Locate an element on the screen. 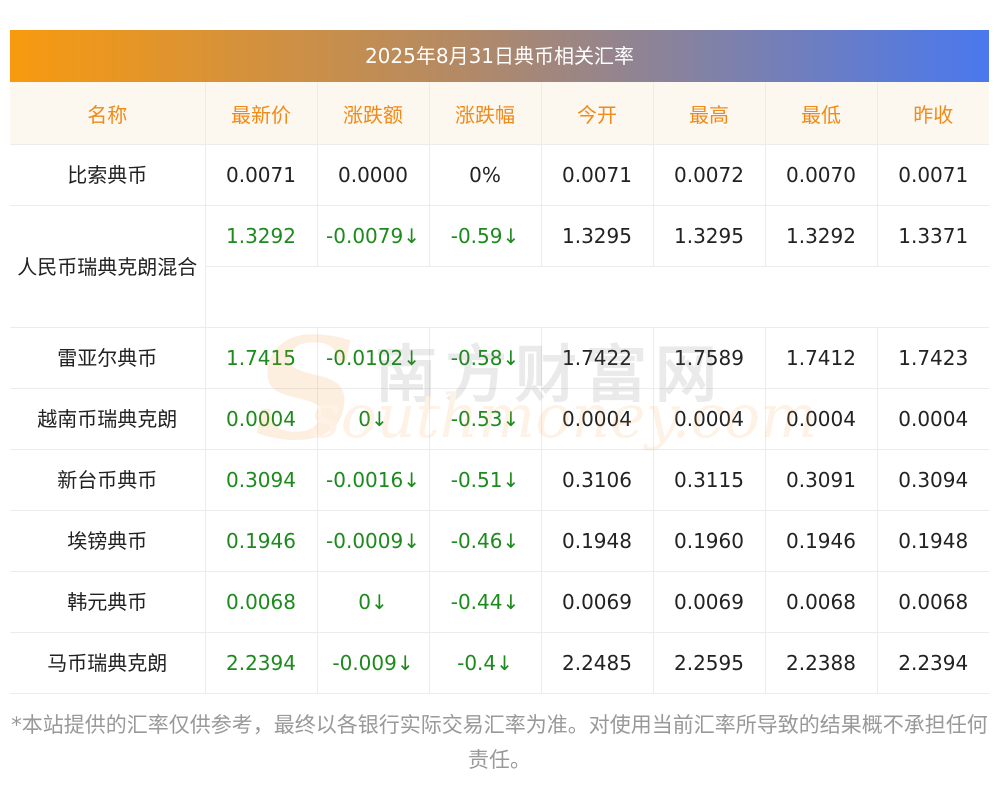  change-percent: 0% is located at coordinates (484, 175).